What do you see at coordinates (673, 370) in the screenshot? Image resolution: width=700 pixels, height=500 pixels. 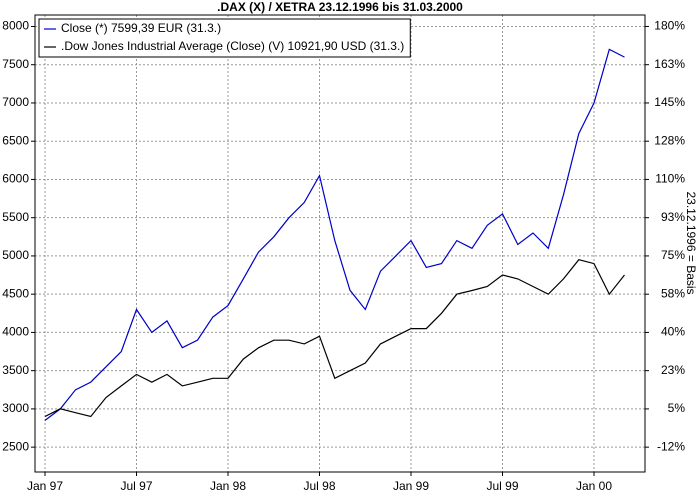 I see `y2-tick-label: 23%` at bounding box center [673, 370].